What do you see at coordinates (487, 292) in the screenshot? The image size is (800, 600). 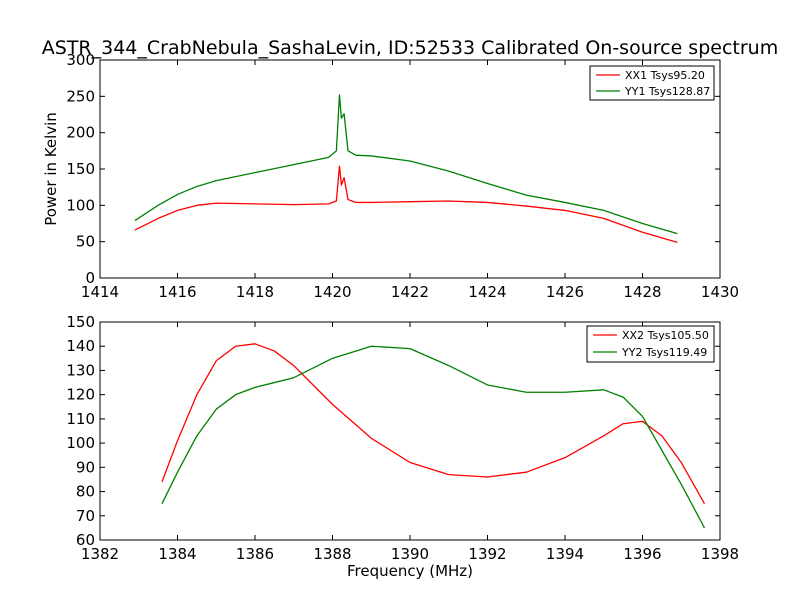 I see `top-x-tick-label: 1424` at bounding box center [487, 292].